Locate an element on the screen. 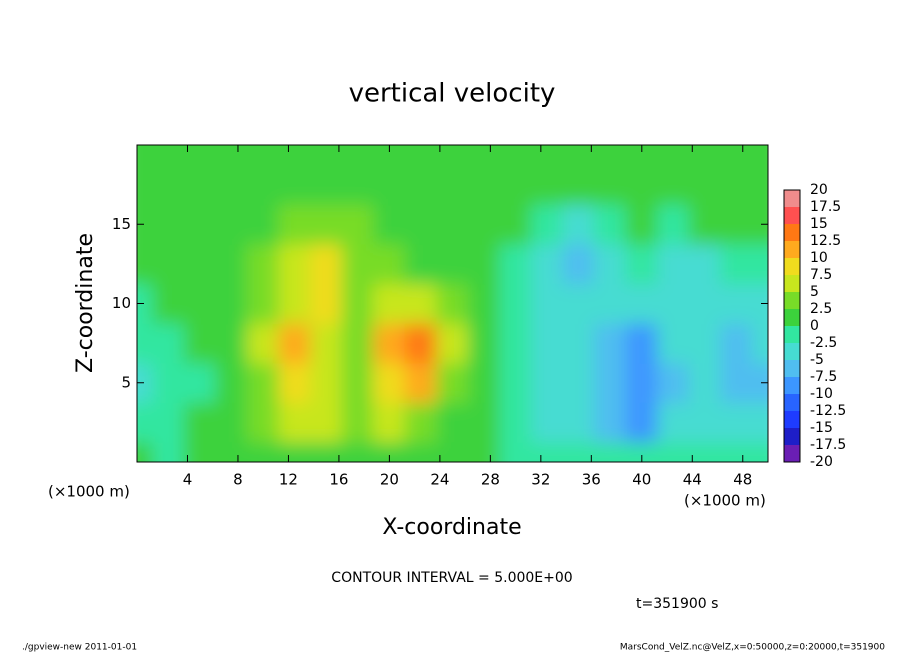 This screenshot has width=904, height=654. colorbar-label: -17.5 is located at coordinates (828, 445).